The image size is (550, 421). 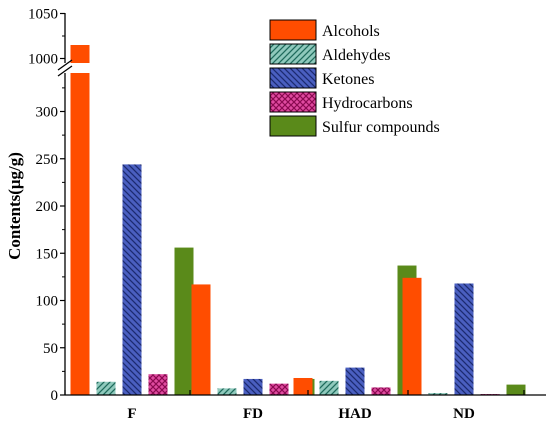 What do you see at coordinates (348, 79) in the screenshot?
I see `legend-label-ketones: Ketones` at bounding box center [348, 79].